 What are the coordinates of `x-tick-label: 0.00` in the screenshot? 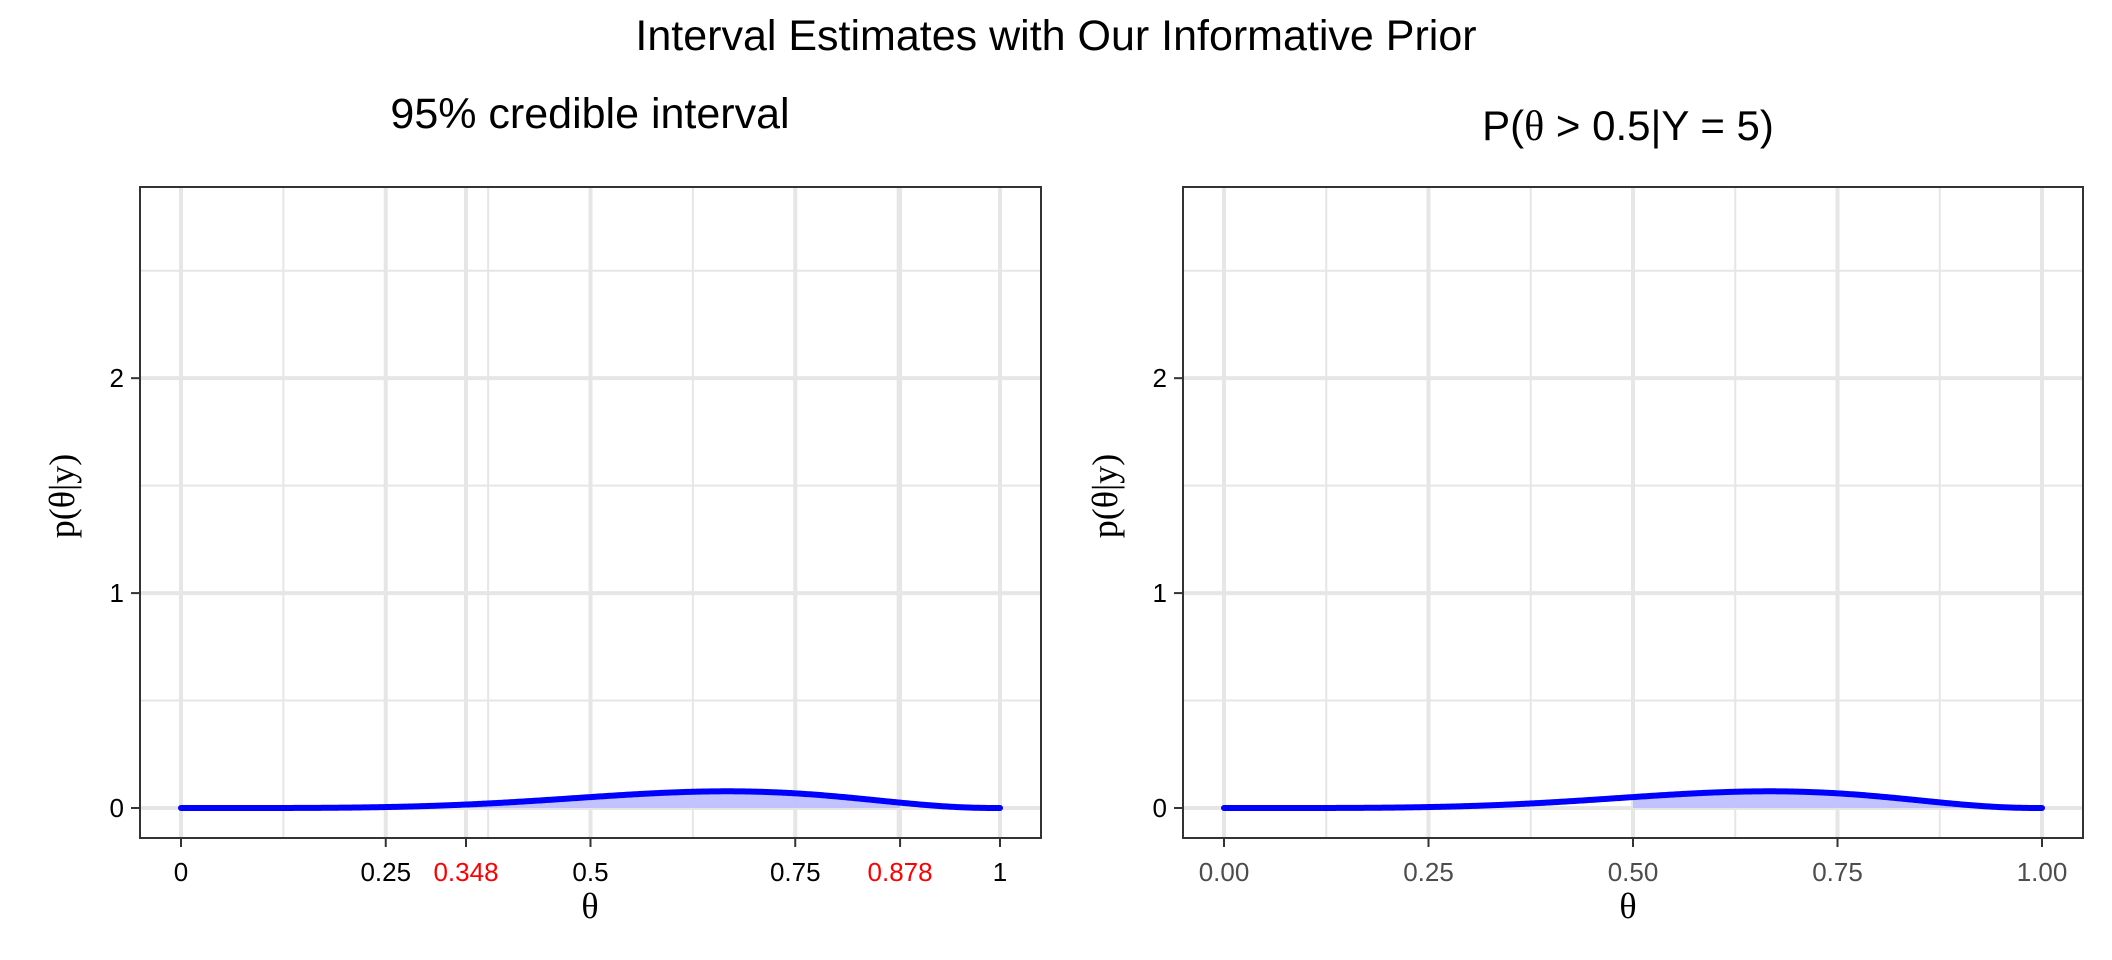 It's located at (1224, 872).